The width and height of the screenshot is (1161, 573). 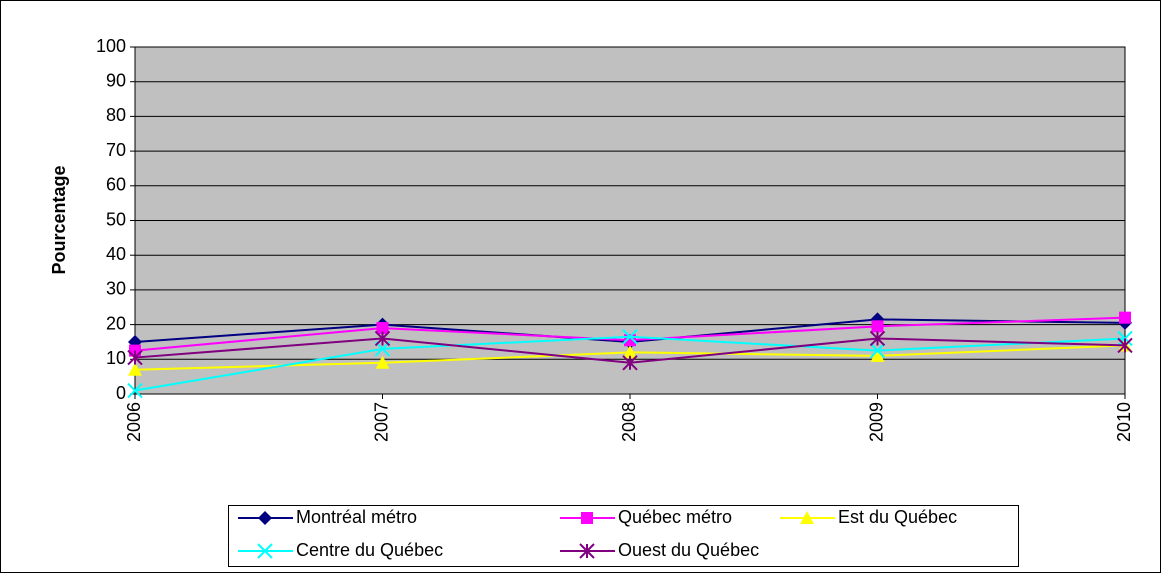 I want to click on legend-label: Ouest du Québec, so click(x=688, y=550).